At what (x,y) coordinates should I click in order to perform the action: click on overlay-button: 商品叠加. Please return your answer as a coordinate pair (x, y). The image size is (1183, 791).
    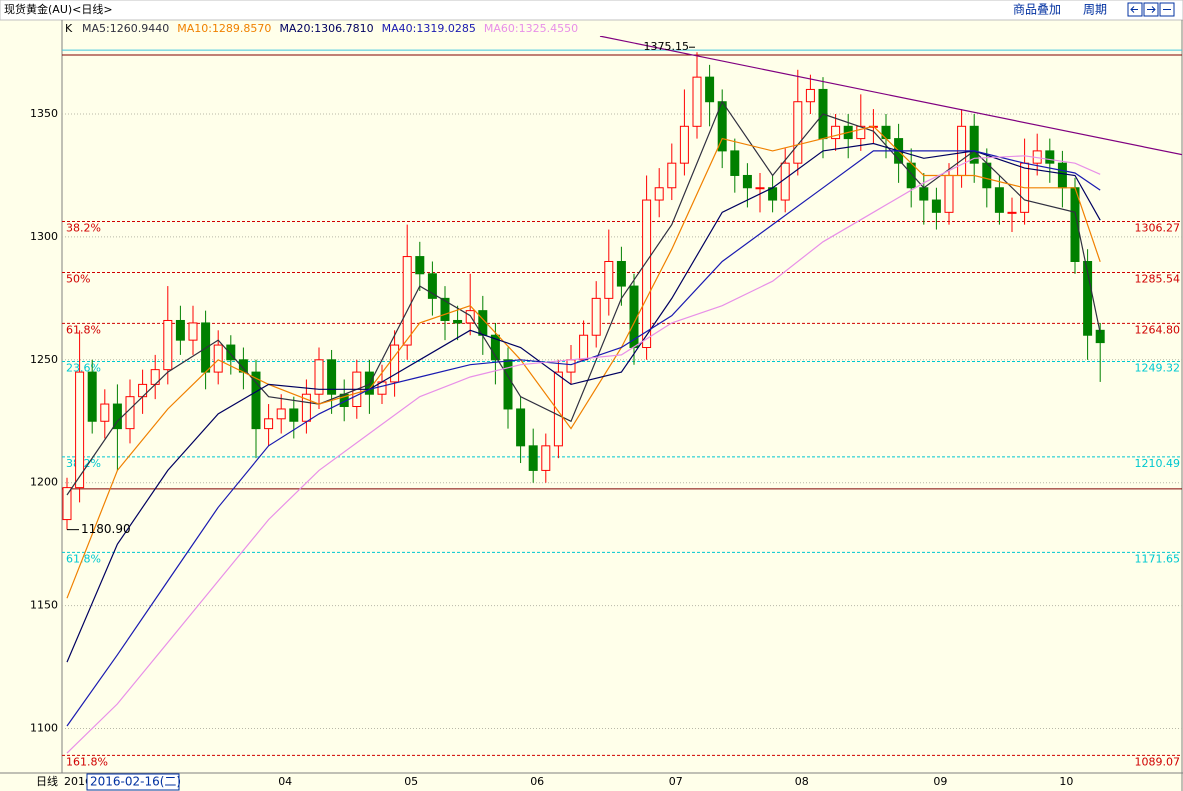
    Looking at the image, I should click on (1037, 9).